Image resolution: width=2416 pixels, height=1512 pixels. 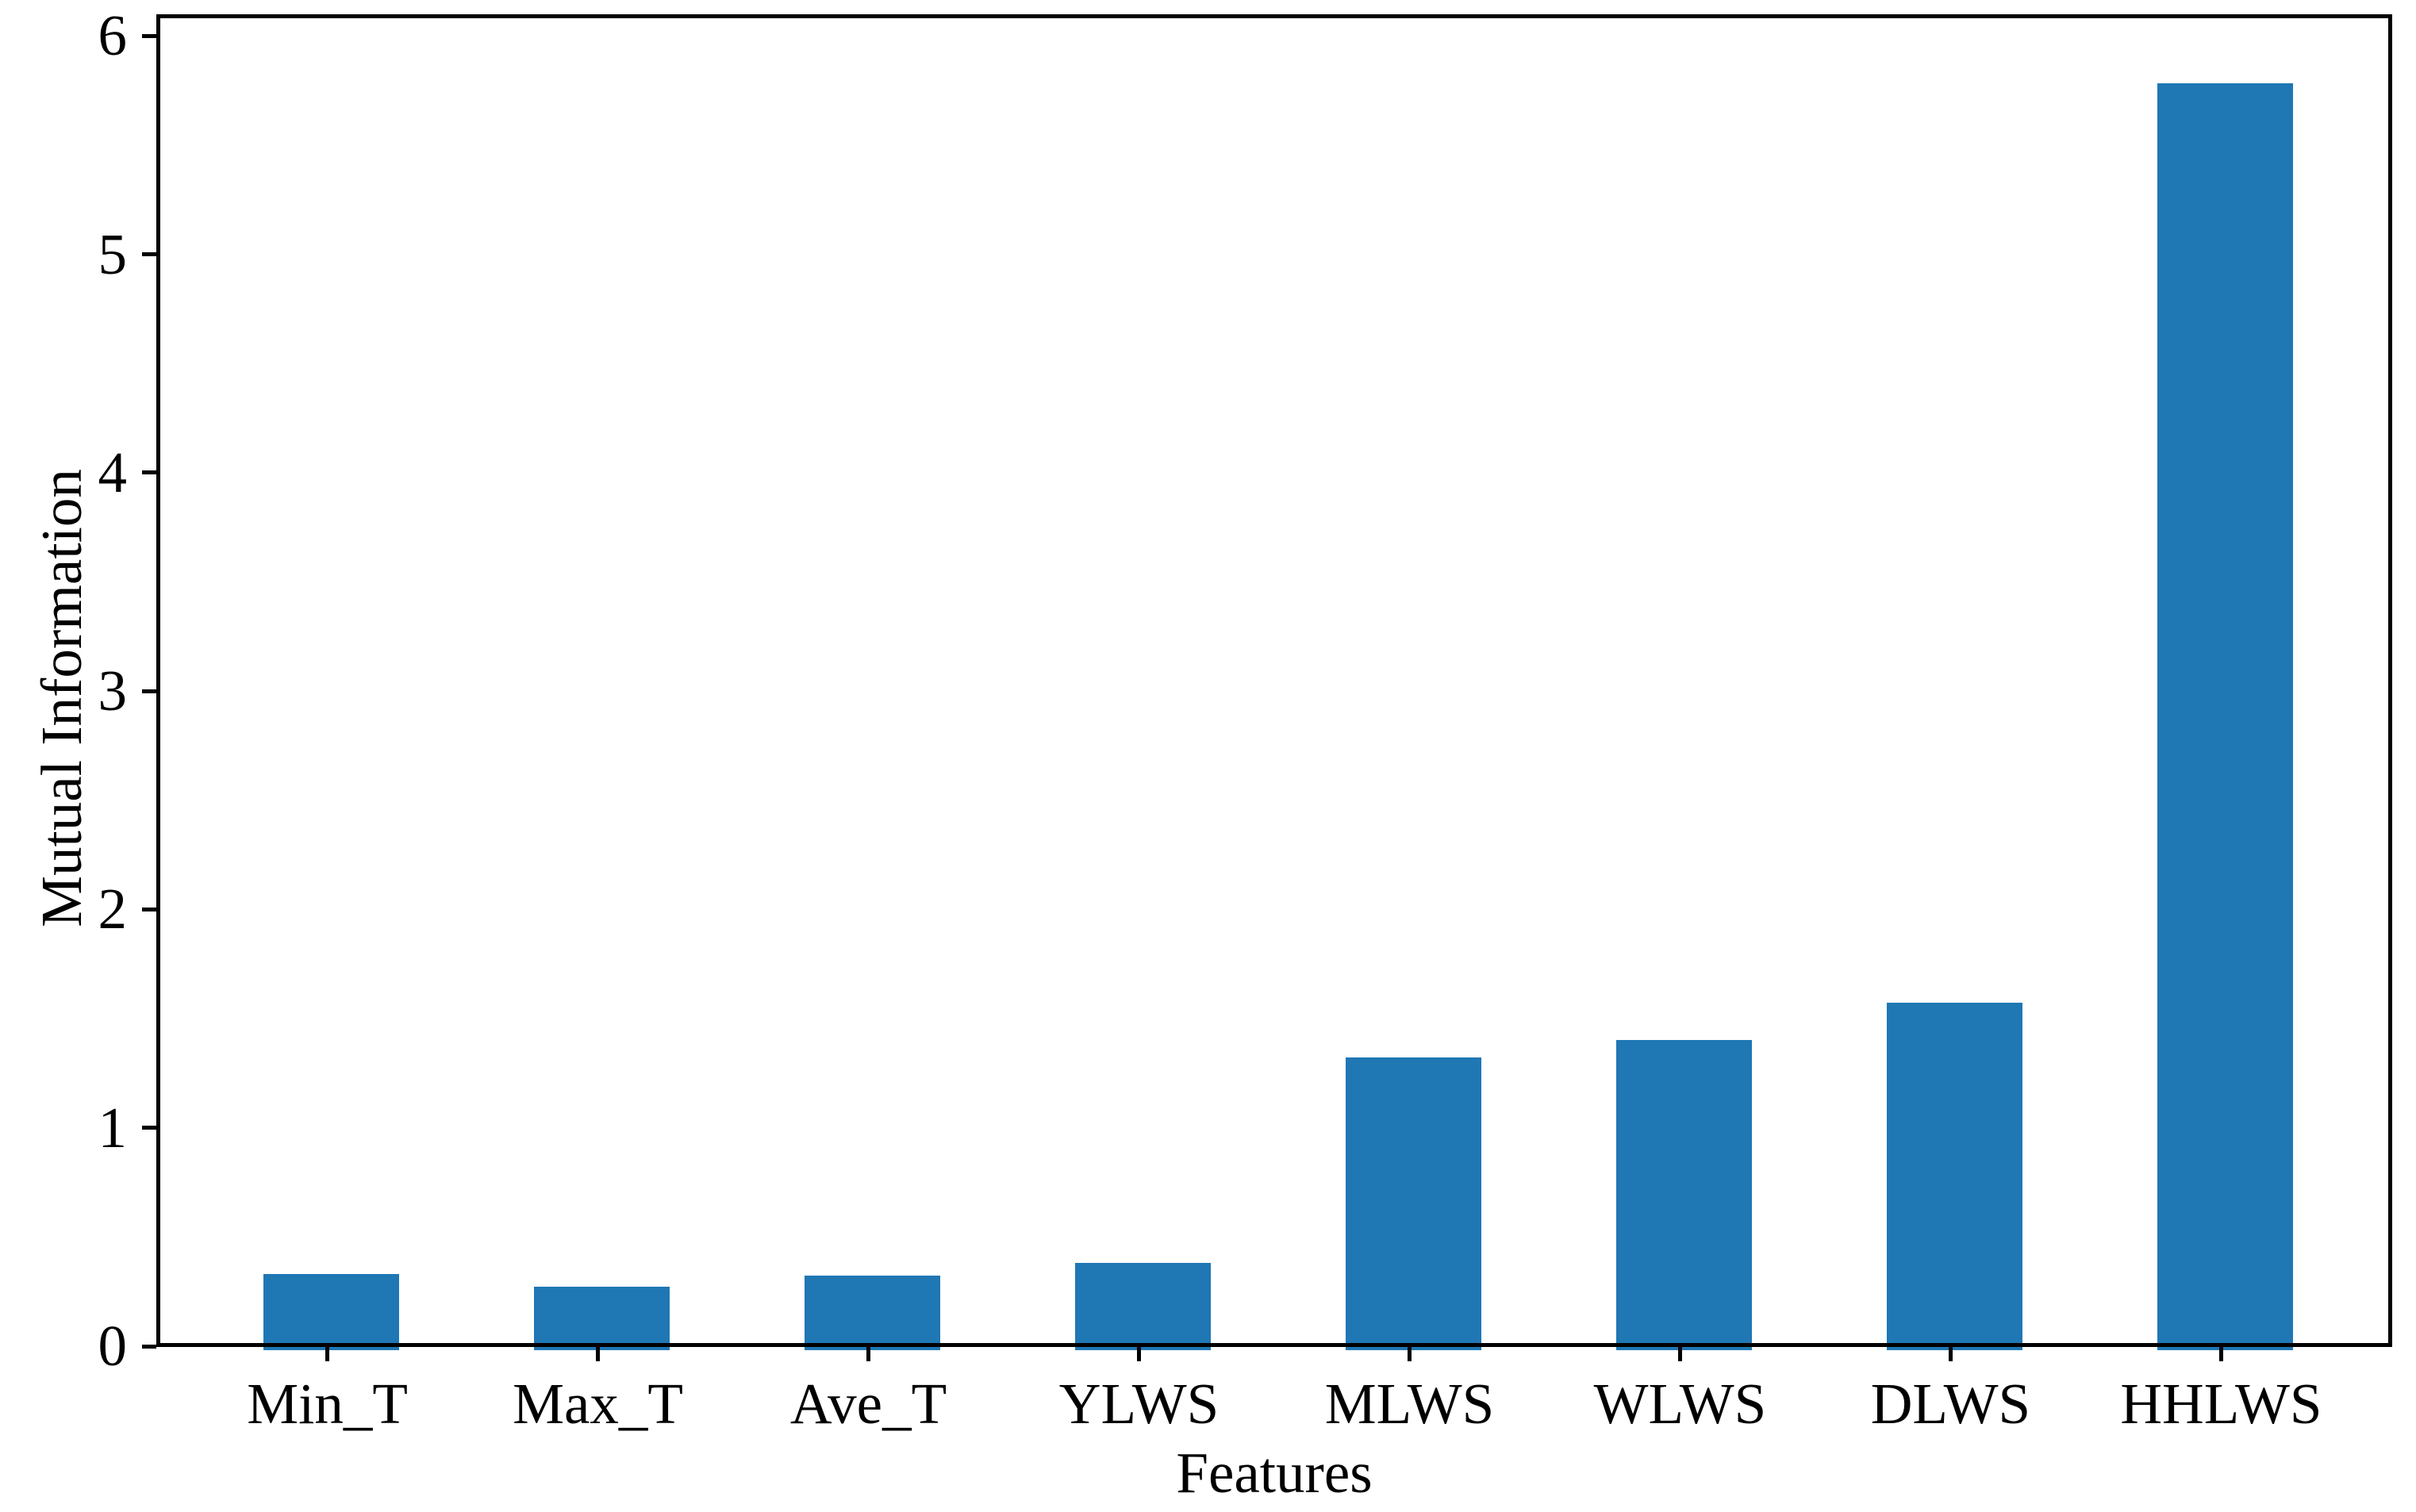 I want to click on bar-ave_t, so click(x=872, y=1313).